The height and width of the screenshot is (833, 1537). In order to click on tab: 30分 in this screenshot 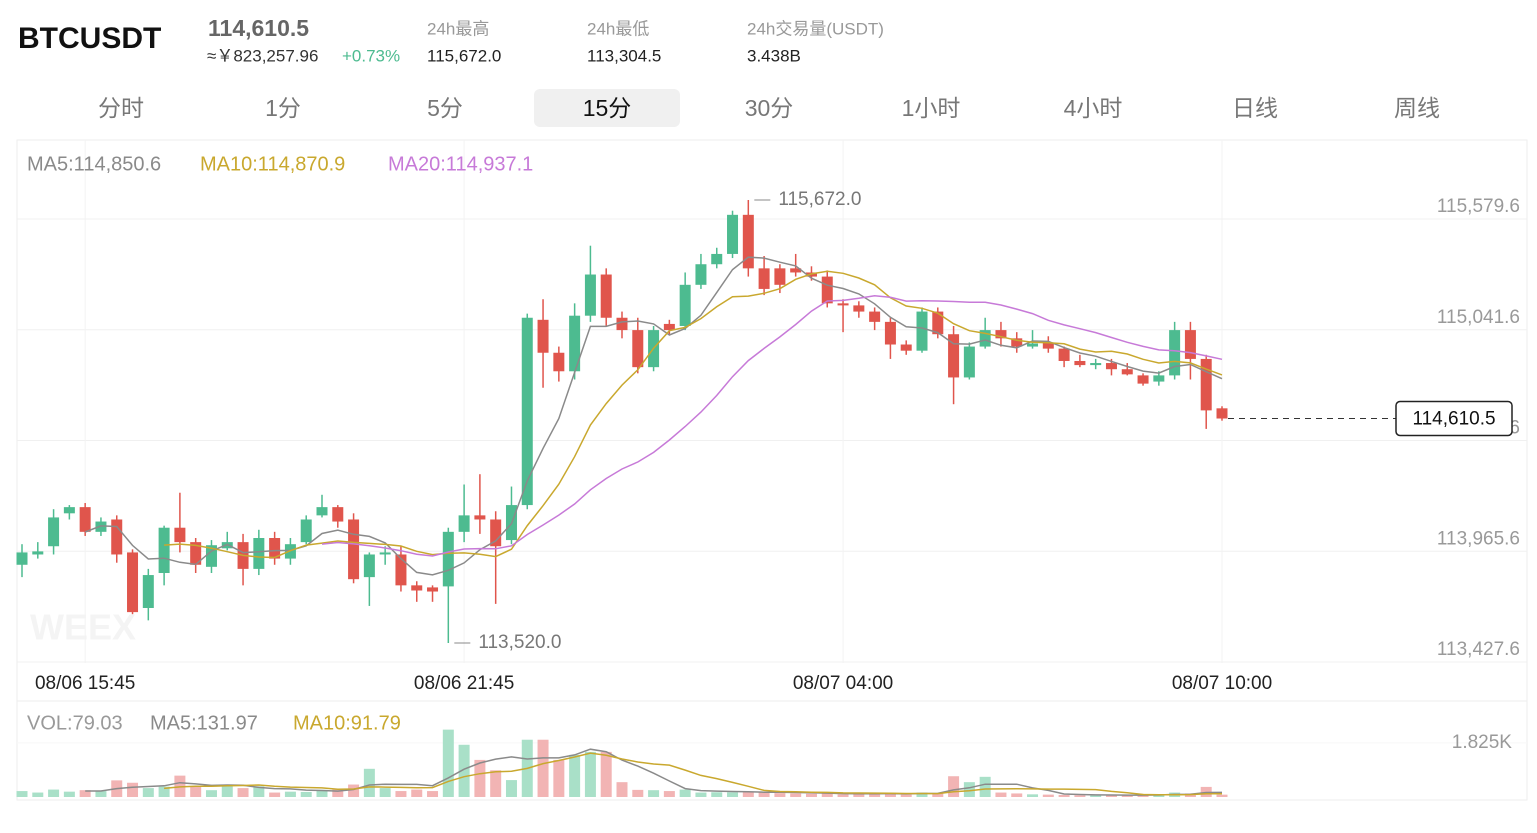, I will do `click(769, 108)`.